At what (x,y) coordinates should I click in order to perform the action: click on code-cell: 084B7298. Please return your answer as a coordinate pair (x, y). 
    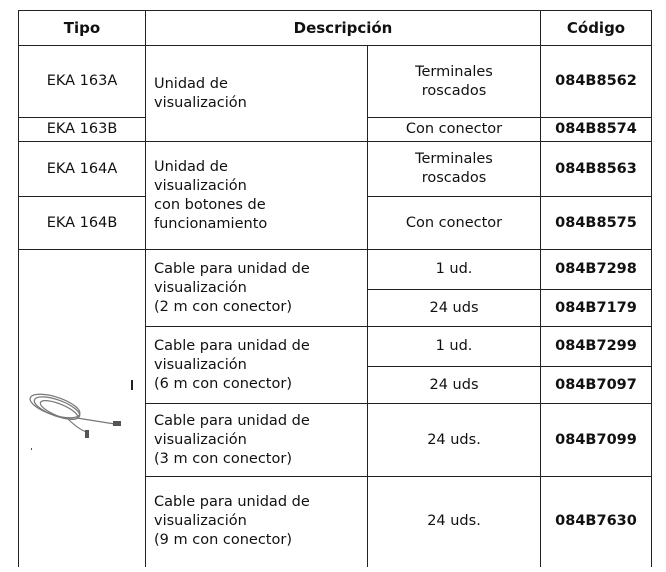
    Looking at the image, I should click on (596, 269).